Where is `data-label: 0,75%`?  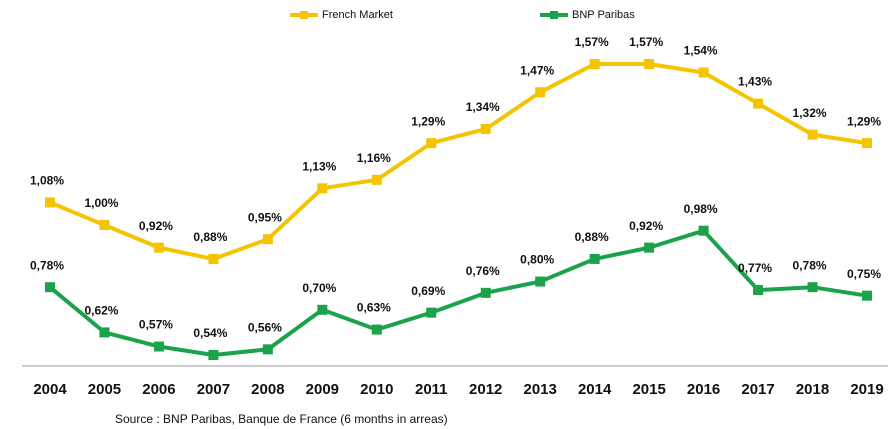
data-label: 0,75% is located at coordinates (864, 274).